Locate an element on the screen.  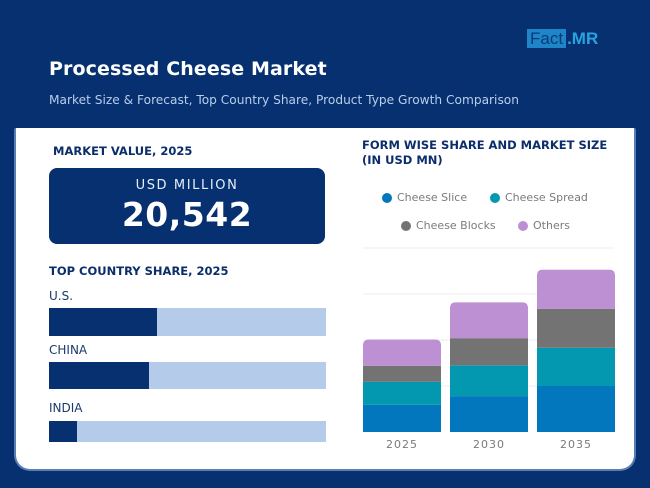
market-value-unit: USD MILLION is located at coordinates (187, 185).